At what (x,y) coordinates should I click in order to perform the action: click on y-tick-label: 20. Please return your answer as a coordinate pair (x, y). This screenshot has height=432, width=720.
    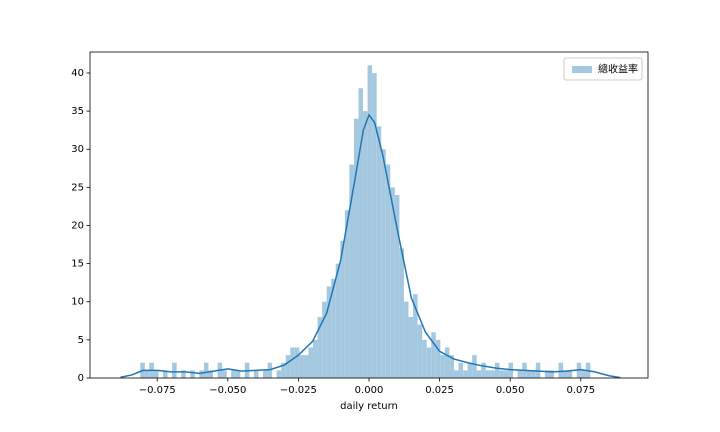
    Looking at the image, I should click on (77, 225).